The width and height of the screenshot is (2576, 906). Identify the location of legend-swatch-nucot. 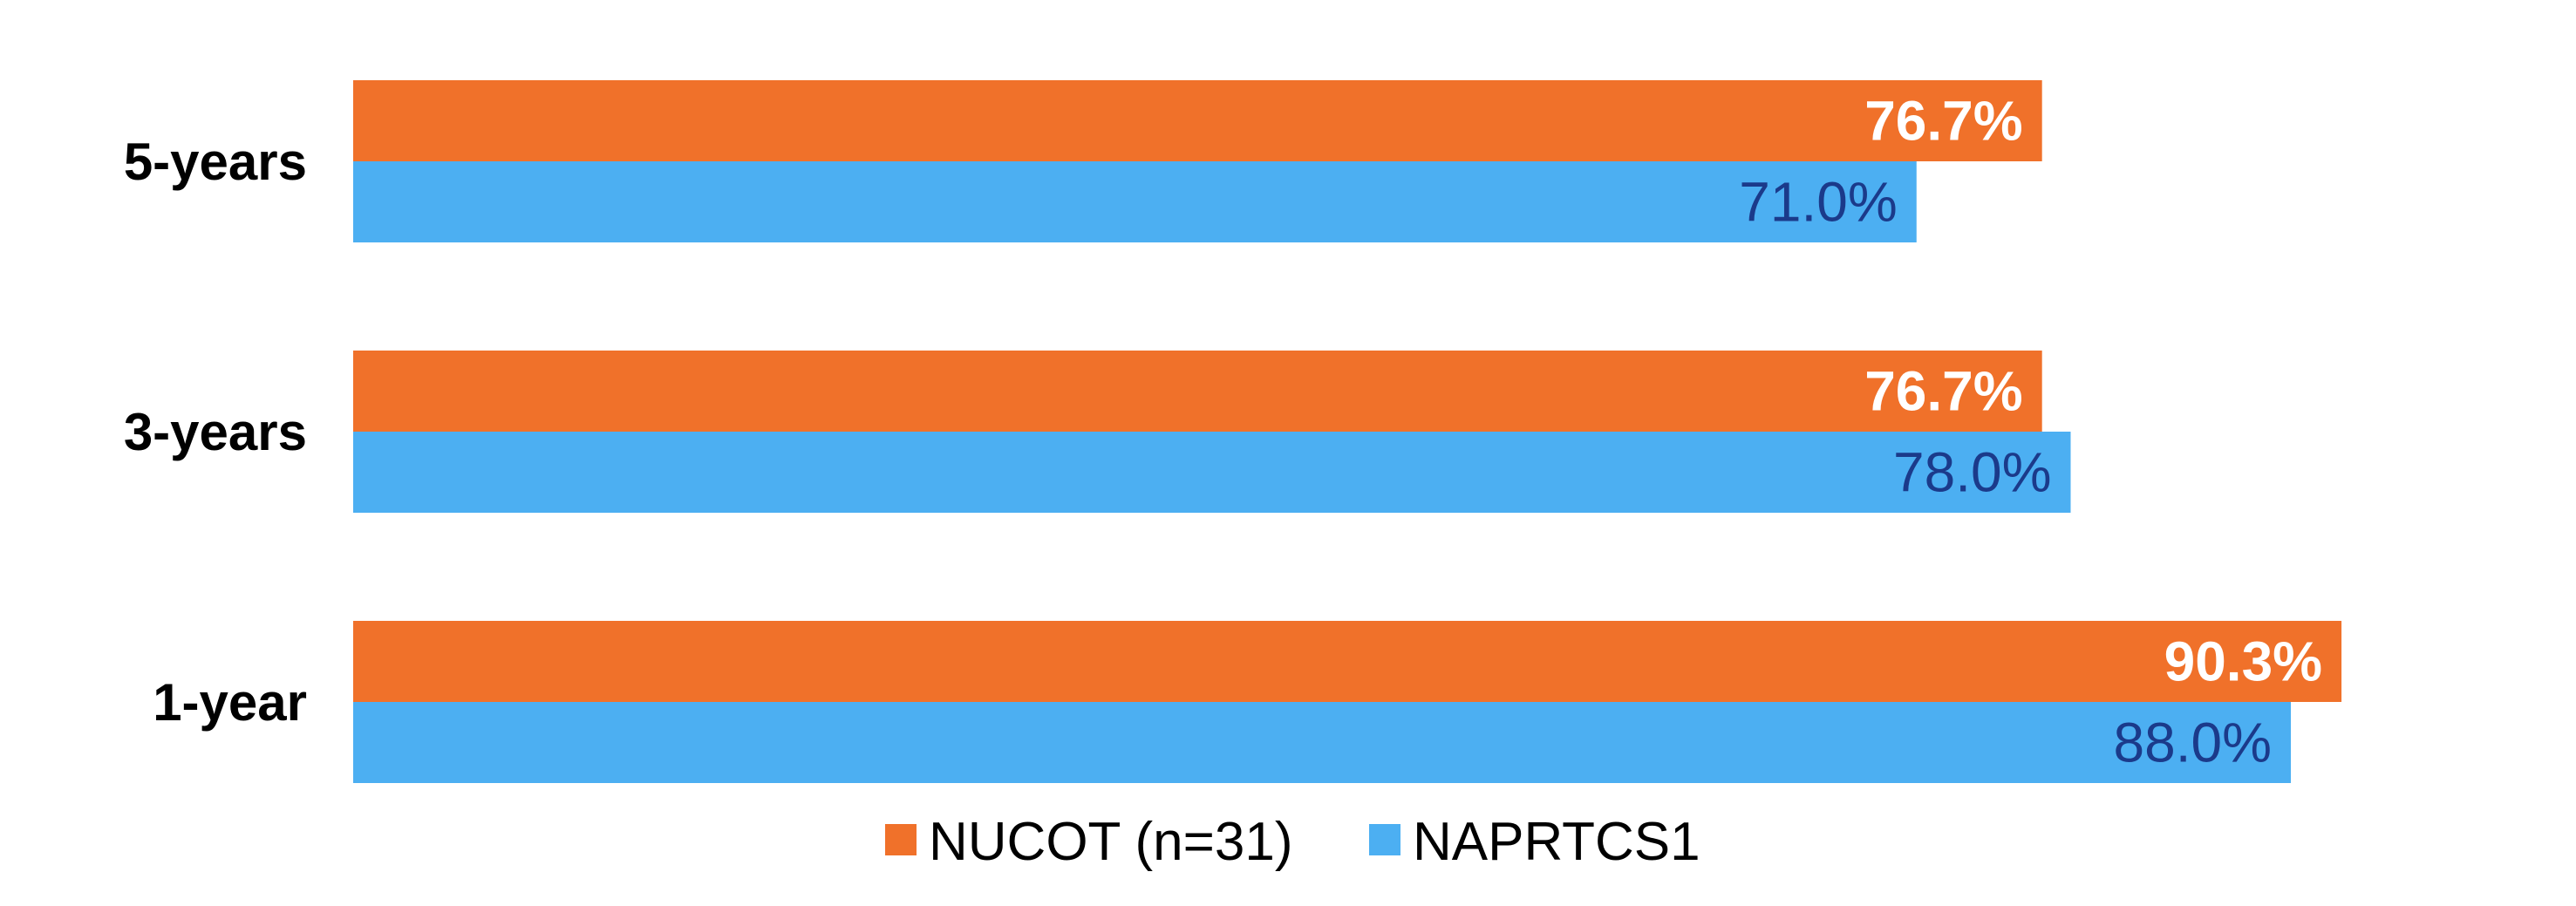
(901, 839).